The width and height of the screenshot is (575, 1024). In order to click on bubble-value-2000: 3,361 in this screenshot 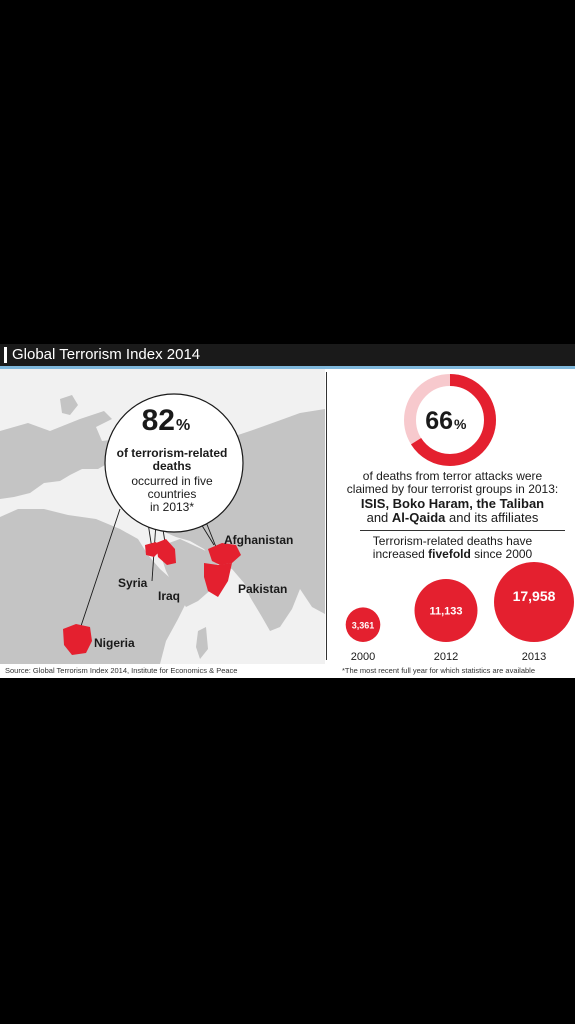, I will do `click(363, 626)`.